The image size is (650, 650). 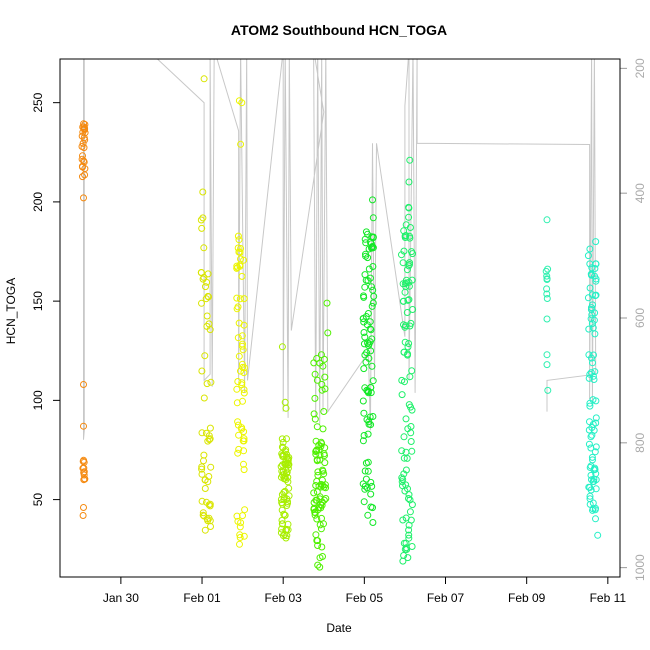 I want to click on x-tick-label: Feb 03, so click(x=284, y=598).